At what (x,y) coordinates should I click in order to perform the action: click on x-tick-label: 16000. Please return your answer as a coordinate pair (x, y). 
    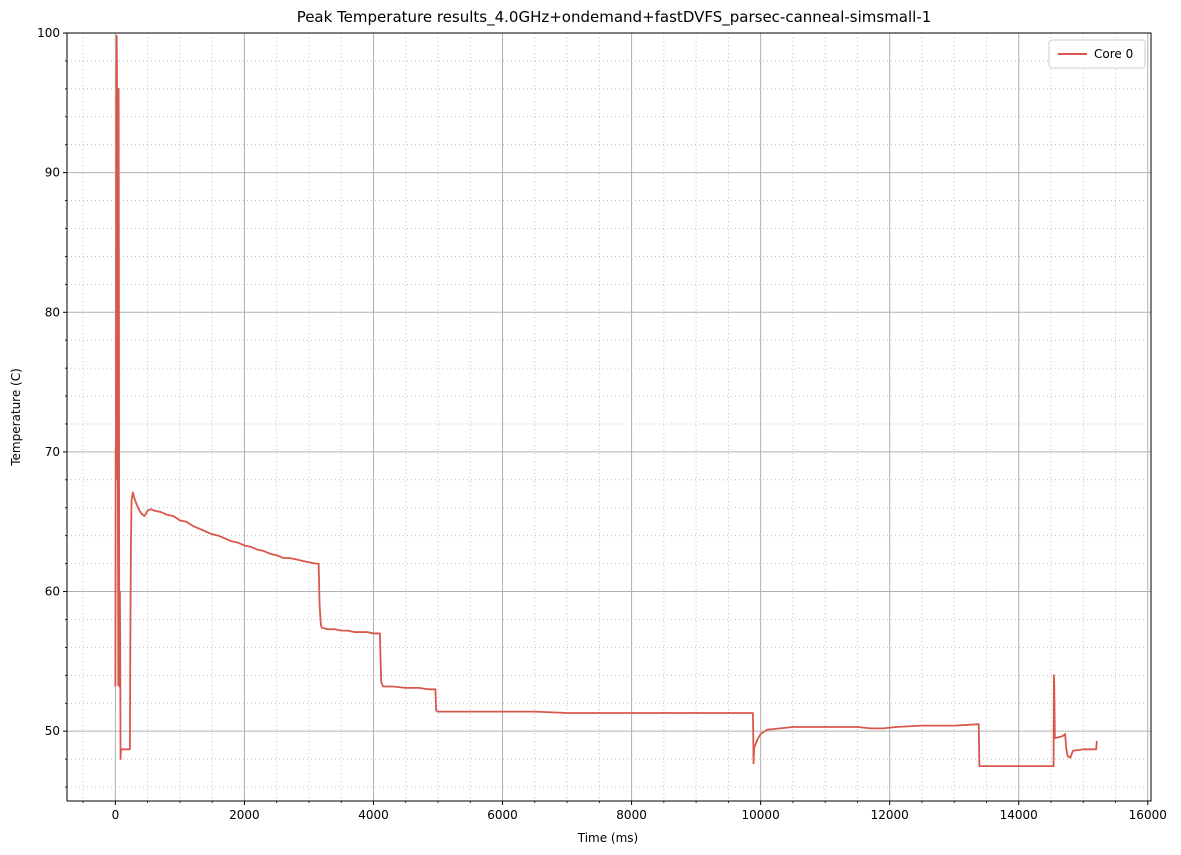
    Looking at the image, I should click on (1148, 815).